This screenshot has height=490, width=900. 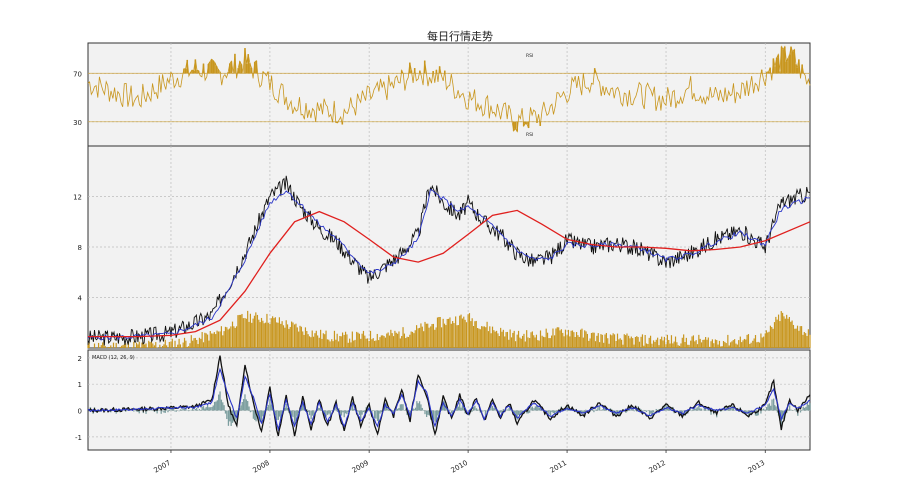 I want to click on macd-ytick-label: 2, so click(x=80, y=359).